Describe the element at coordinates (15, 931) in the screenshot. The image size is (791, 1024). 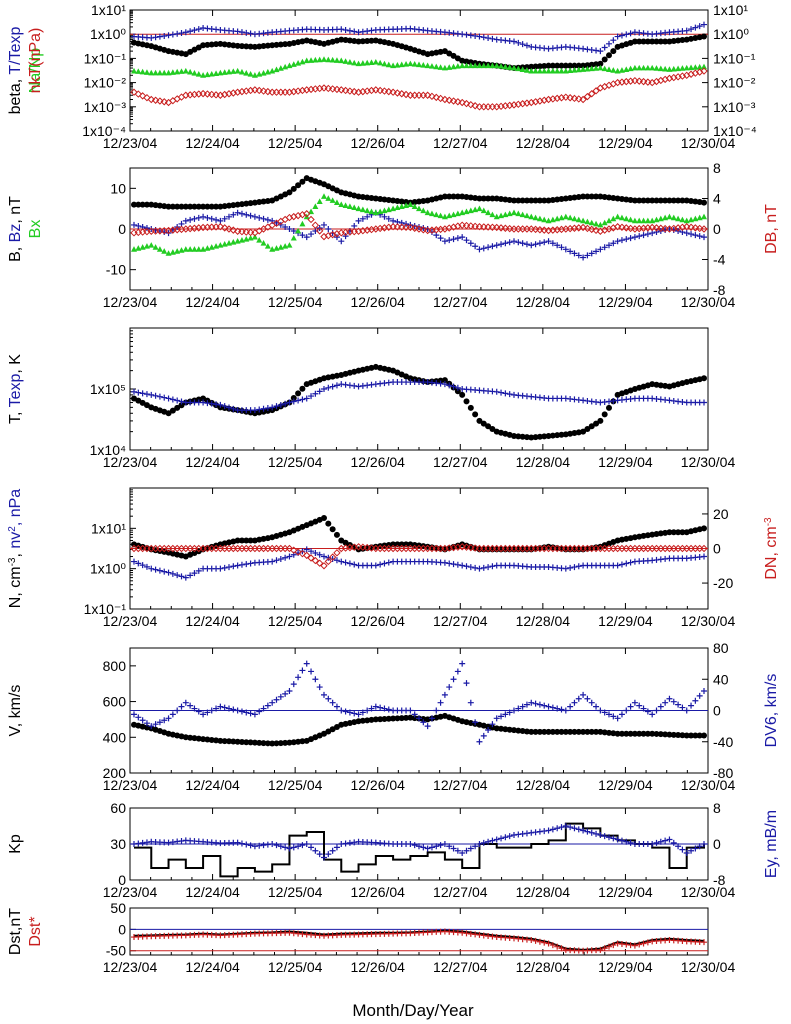
I see `y-axis-label-part: Dst,nT` at that location.